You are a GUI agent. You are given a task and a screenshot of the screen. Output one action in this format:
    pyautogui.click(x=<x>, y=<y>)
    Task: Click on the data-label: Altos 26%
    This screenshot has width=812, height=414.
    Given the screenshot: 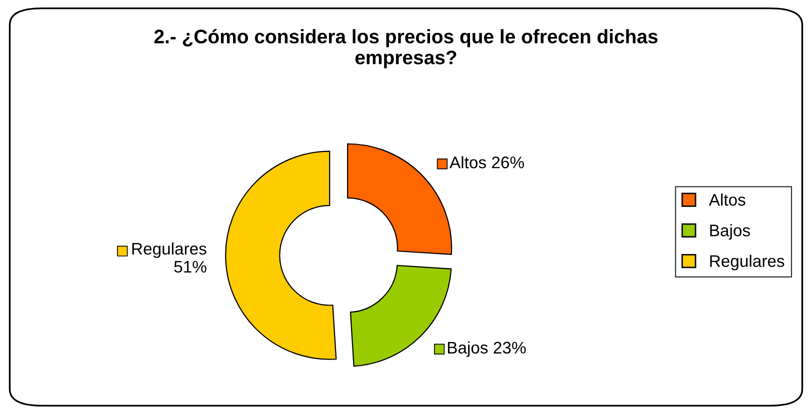 What is the action you would take?
    pyautogui.click(x=487, y=162)
    